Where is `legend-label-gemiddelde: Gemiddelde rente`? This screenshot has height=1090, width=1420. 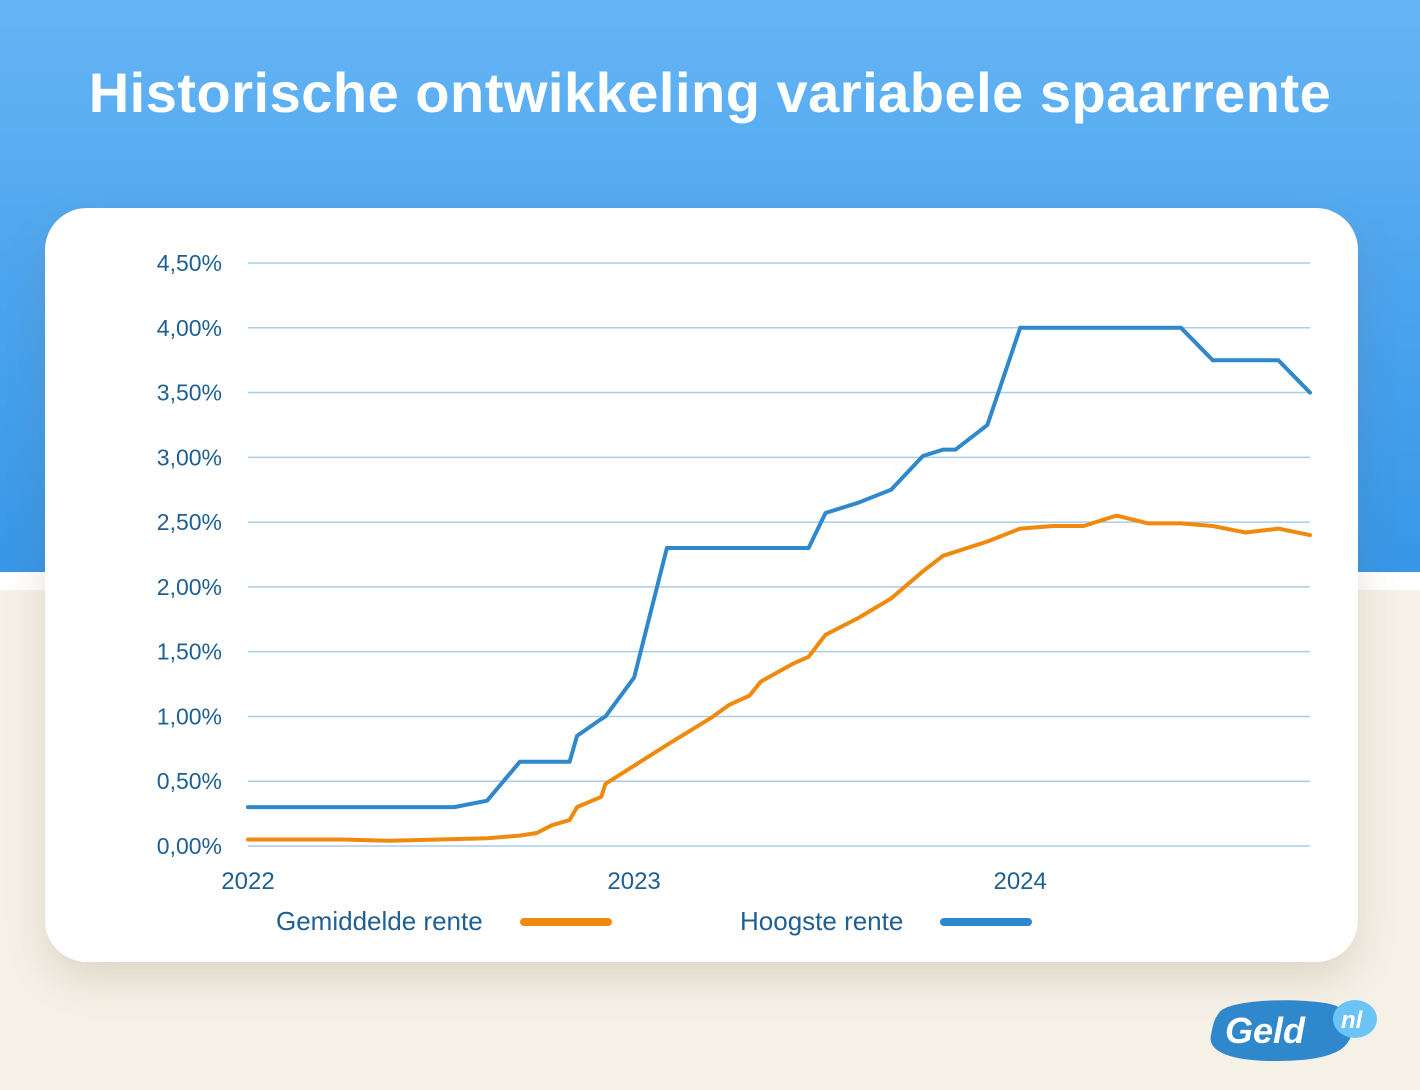
legend-label-gemiddelde: Gemiddelde rente is located at coordinates (379, 921).